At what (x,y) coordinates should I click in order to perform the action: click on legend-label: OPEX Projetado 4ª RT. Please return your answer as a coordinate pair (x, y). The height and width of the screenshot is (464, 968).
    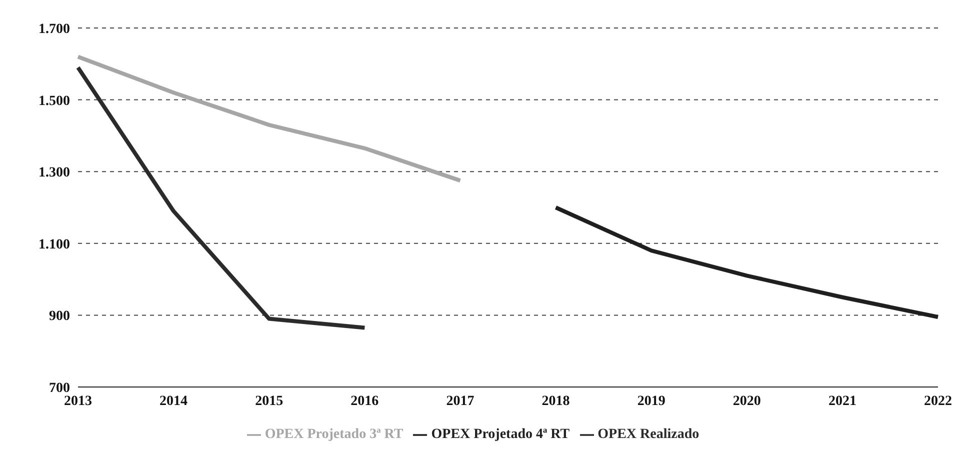
    Looking at the image, I should click on (500, 434).